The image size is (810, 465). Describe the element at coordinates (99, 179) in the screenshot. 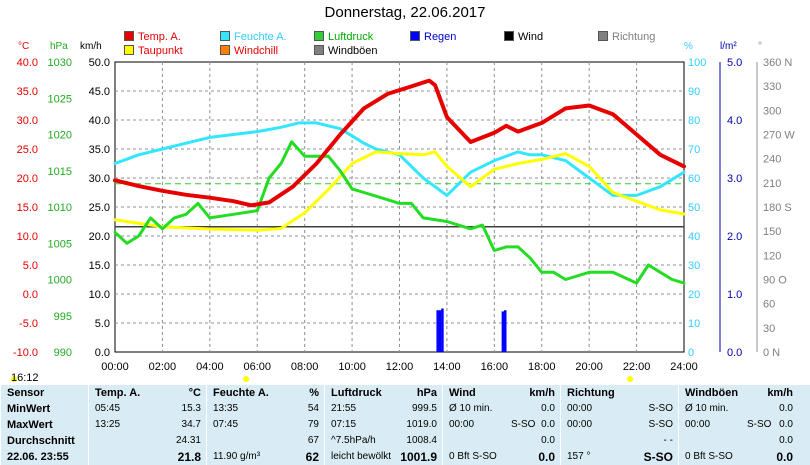

I see `wind-tick-label: 30.0` at that location.